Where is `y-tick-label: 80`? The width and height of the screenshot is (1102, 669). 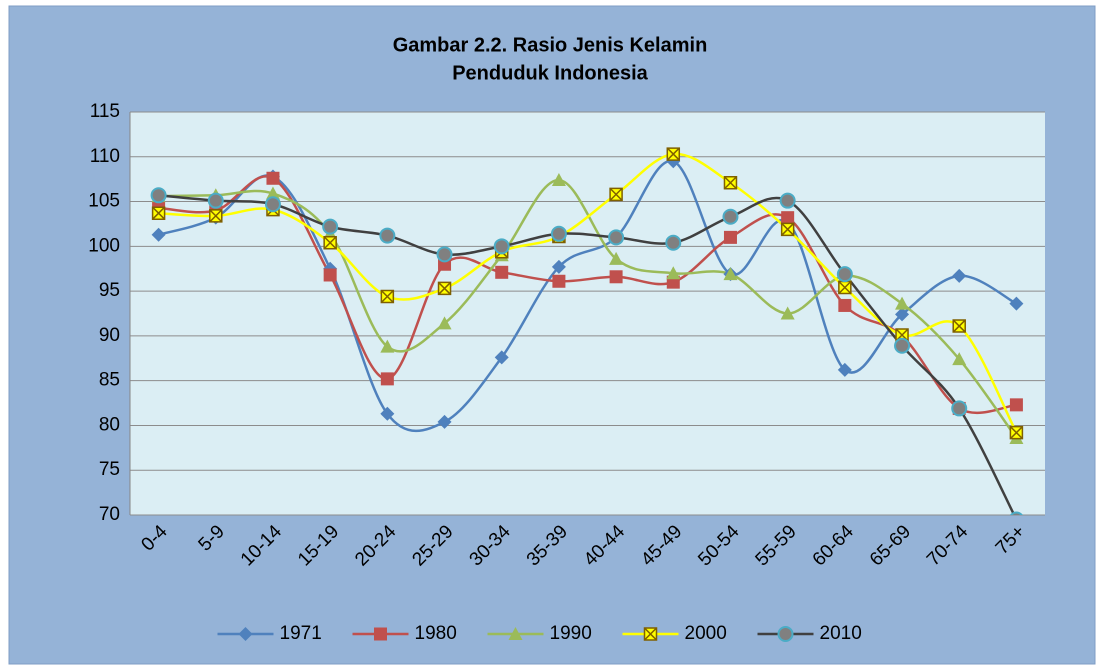
y-tick-label: 80 is located at coordinates (109, 424).